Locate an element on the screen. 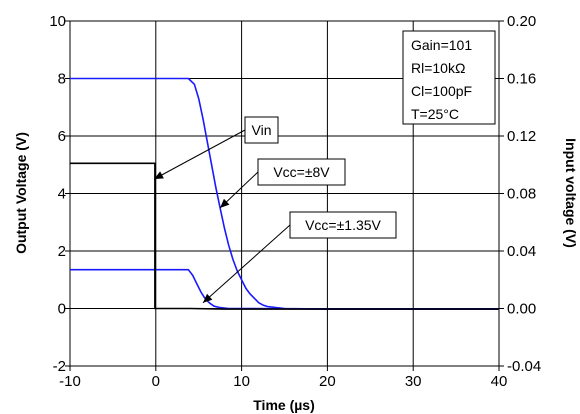 Image resolution: width=580 pixels, height=414 pixels. y-axis-title-left: Output Voltage (V) is located at coordinates (21, 193).